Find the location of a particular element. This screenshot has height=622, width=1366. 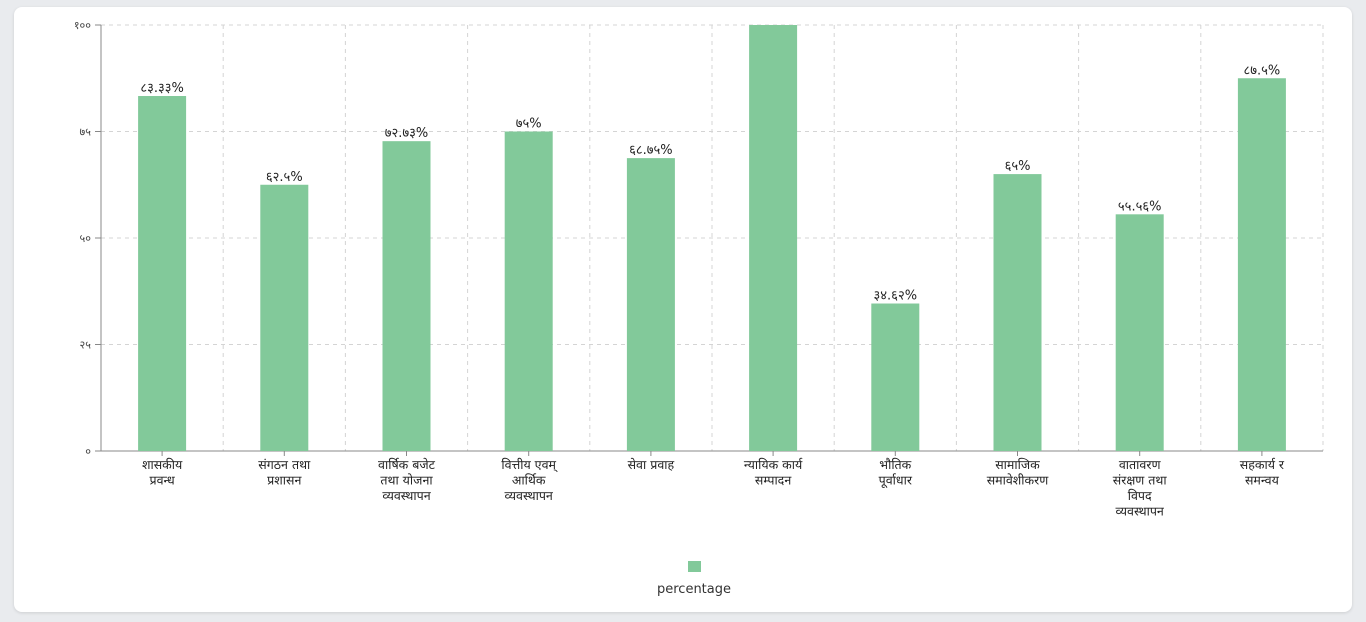

x-tick-label-line: आर्थिक is located at coordinates (529, 480).